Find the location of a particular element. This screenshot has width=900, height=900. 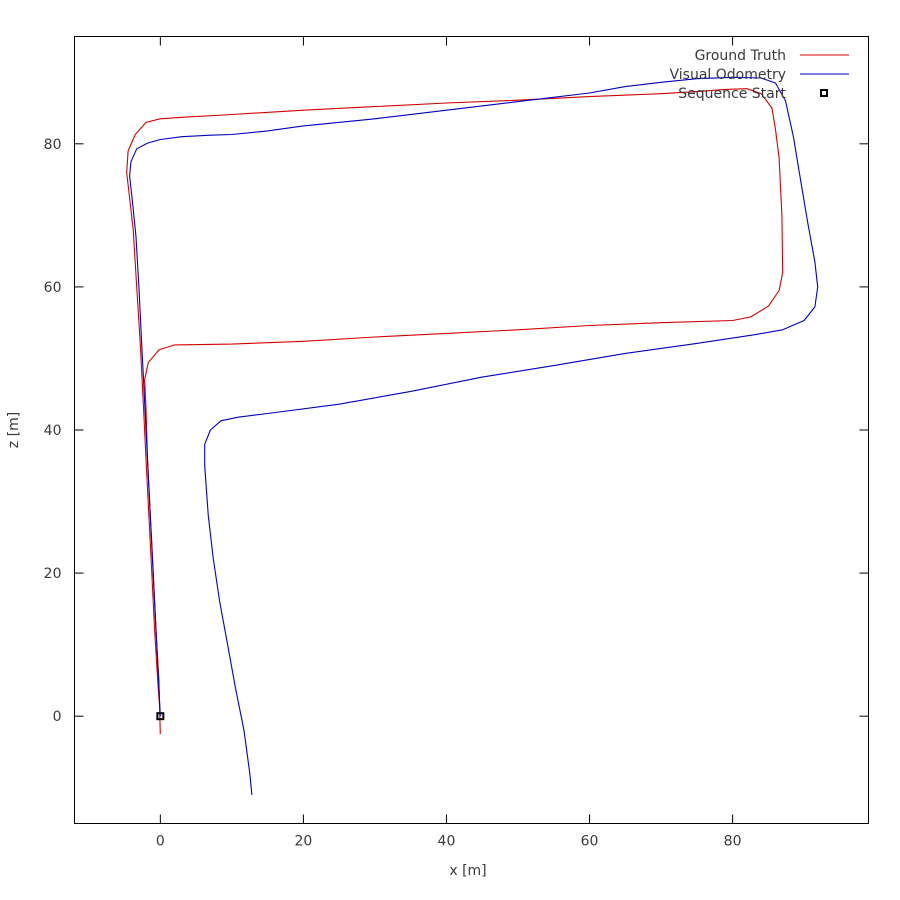

legend-label-ground-truth: Ground Truth is located at coordinates (740, 56).